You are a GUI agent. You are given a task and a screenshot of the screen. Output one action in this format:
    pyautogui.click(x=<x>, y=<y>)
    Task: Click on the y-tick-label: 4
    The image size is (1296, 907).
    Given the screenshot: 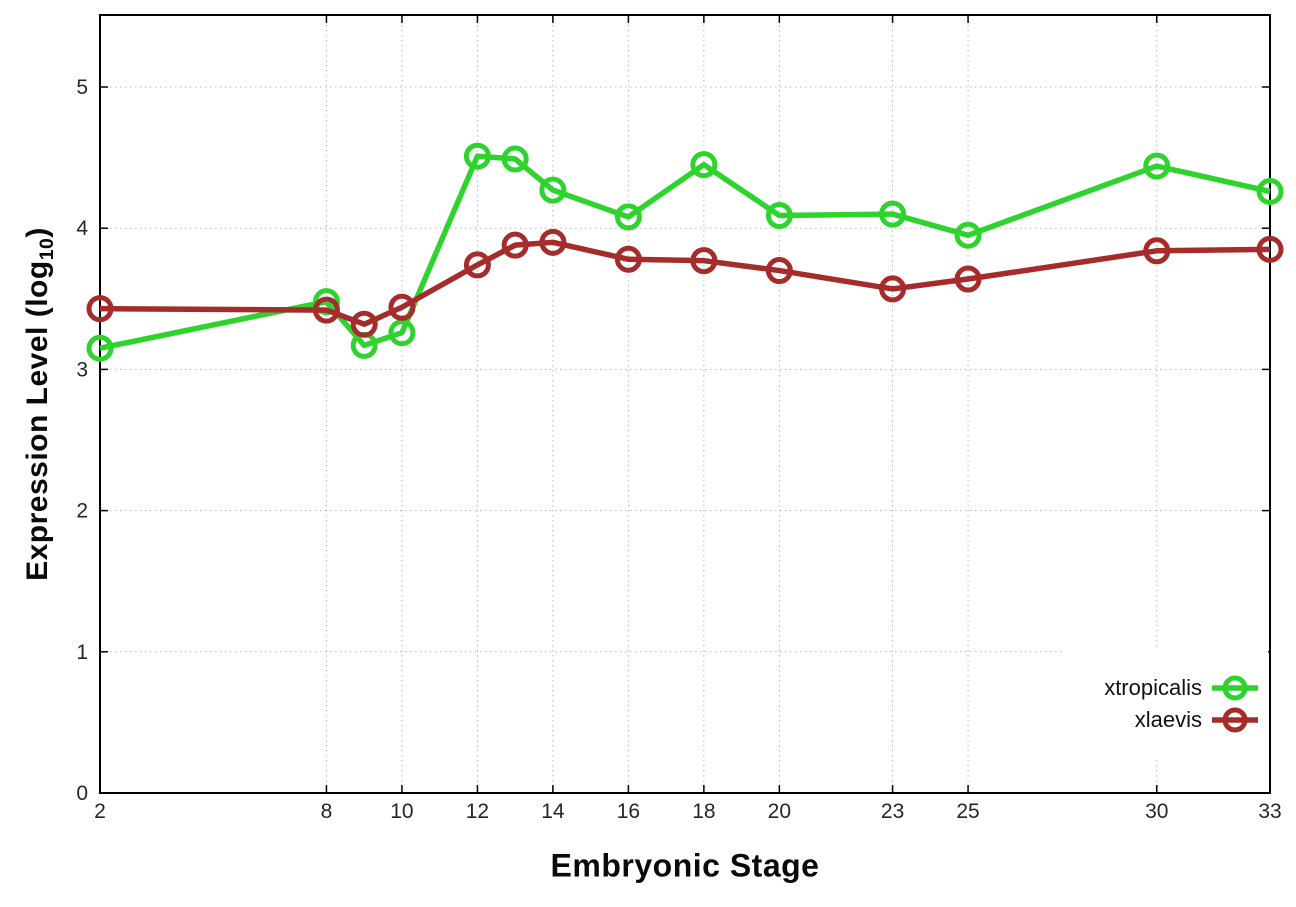 What is the action you would take?
    pyautogui.click(x=82, y=228)
    